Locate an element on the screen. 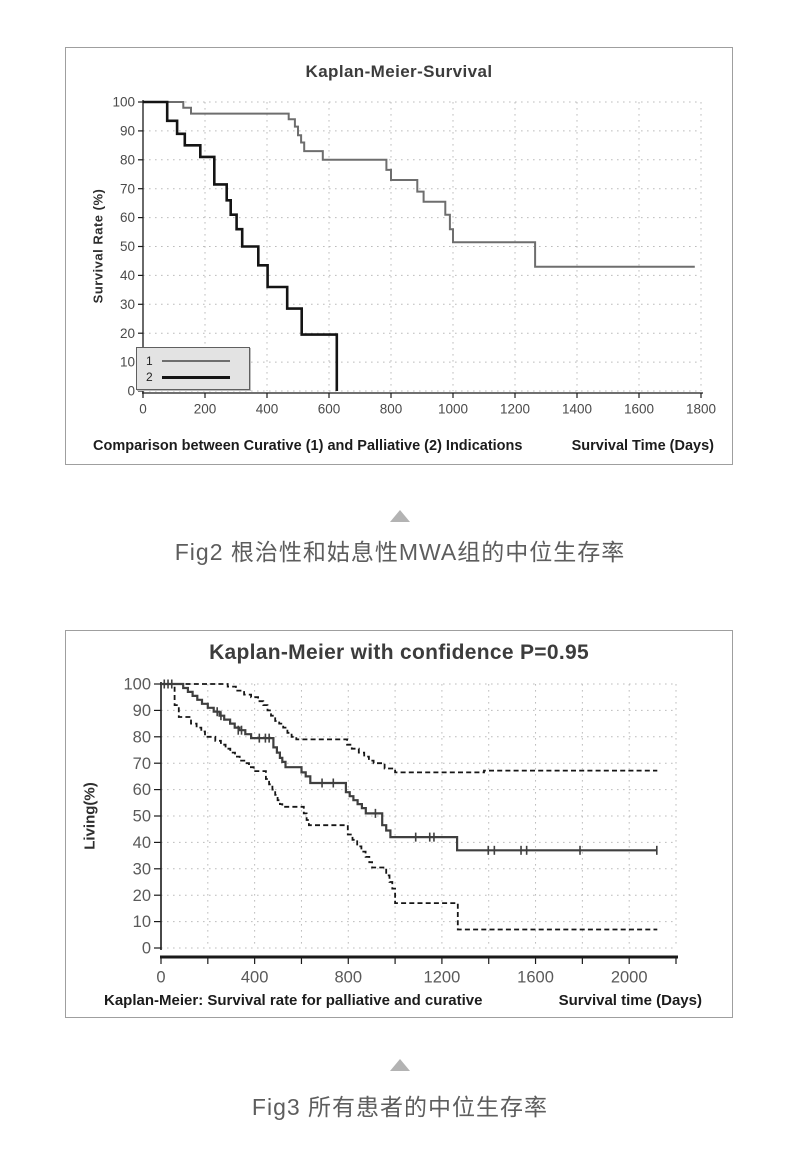 The width and height of the screenshot is (800, 1163). fig2-y-axis-label: Survival Rate (%) is located at coordinates (98, 246).